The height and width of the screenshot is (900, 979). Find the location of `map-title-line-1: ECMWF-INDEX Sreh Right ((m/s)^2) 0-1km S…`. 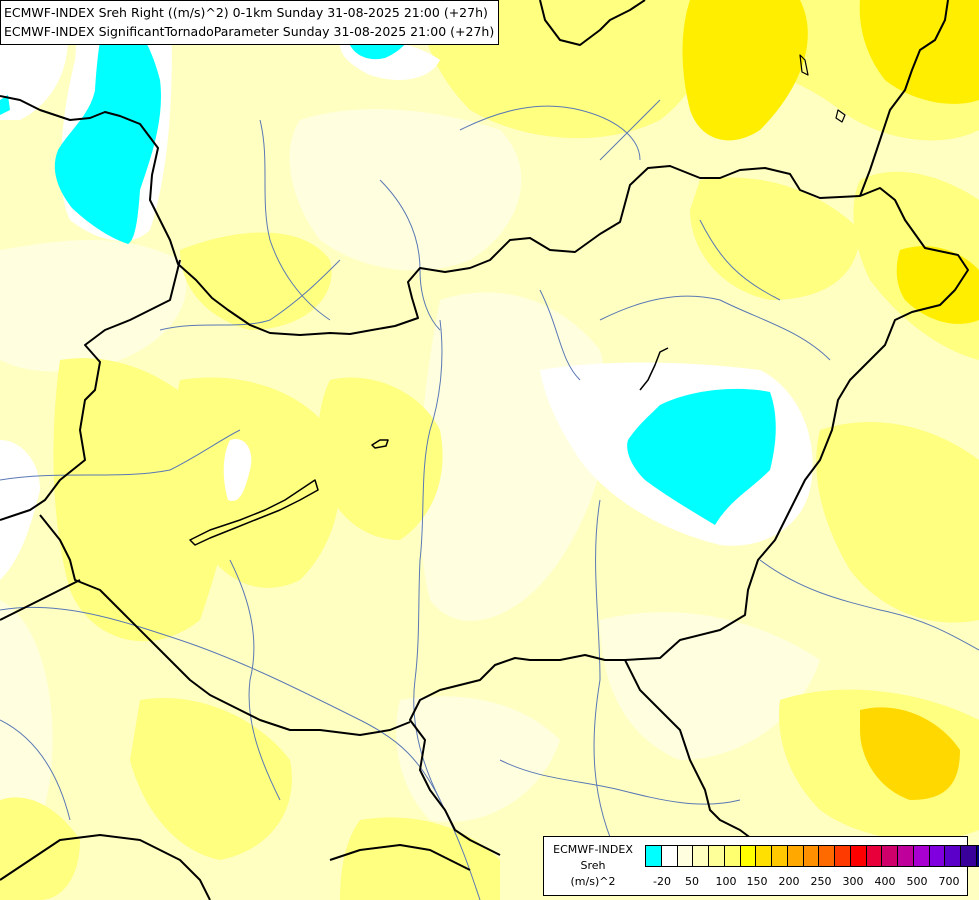

map-title-line-1: ECMWF-INDEX Sreh Right ((m/s)^2) 0-1km S… is located at coordinates (246, 12).